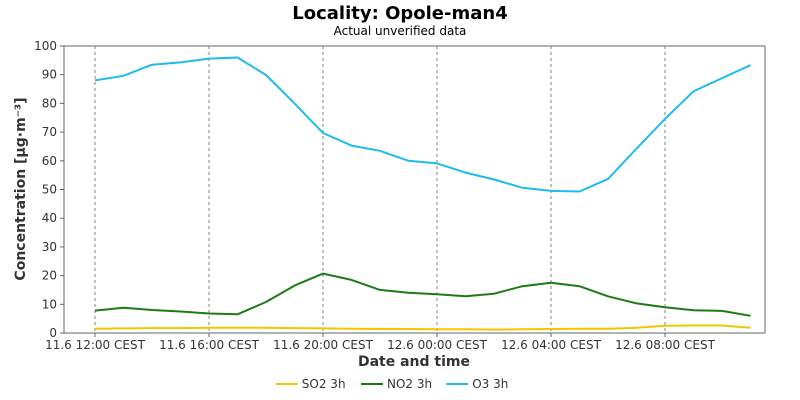 This screenshot has height=400, width=800. I want to click on y-tick-label: 20, so click(49, 276).